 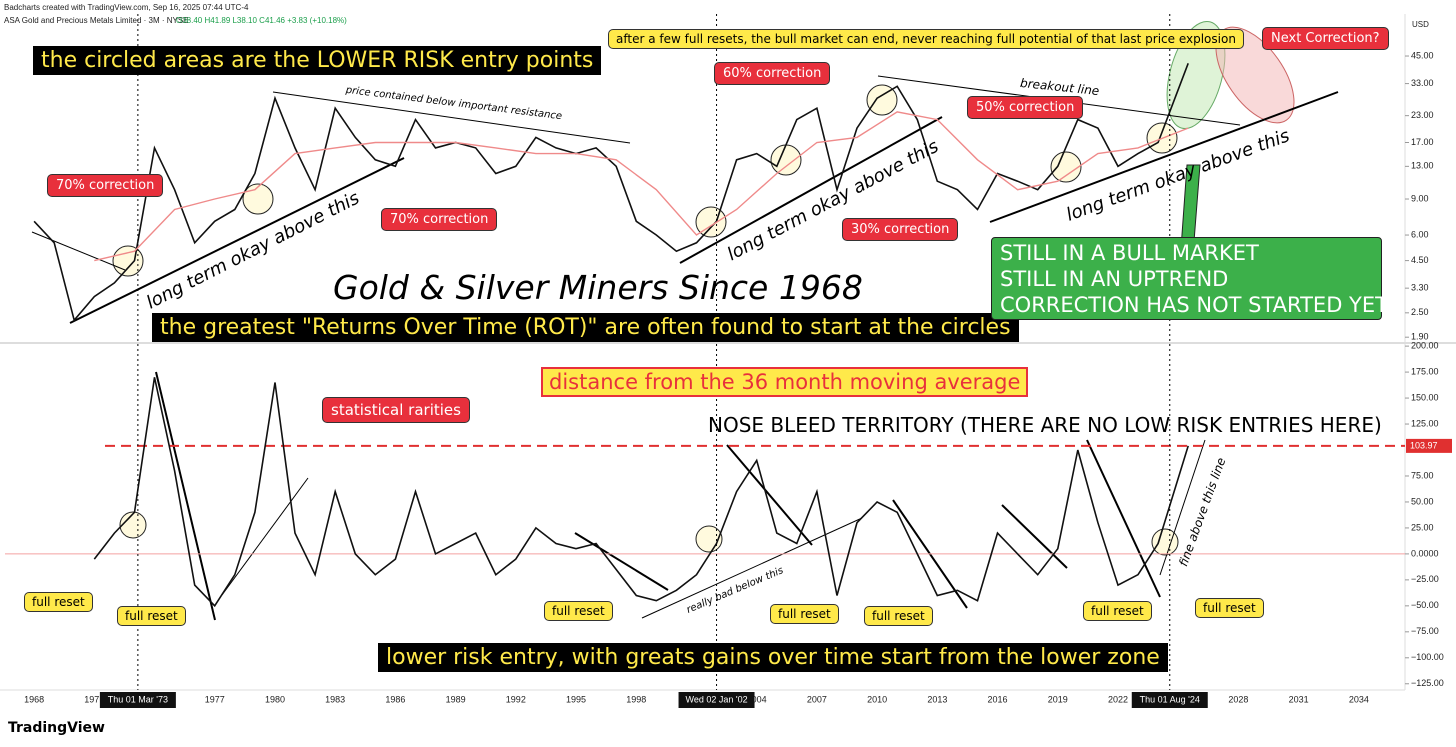 I want to click on x-tick-label: 1992, so click(x=516, y=699).